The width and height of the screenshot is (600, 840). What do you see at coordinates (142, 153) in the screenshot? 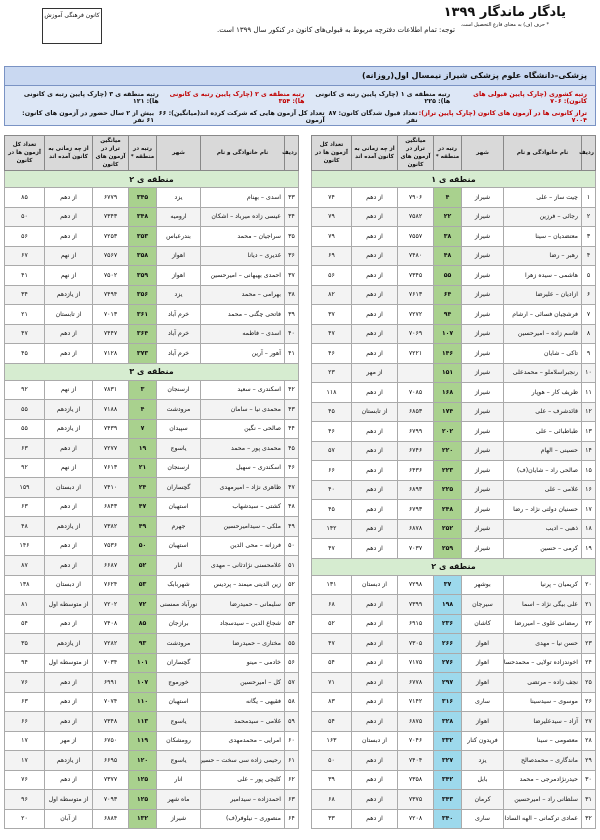
I see `column-header: رتبه در منطقه *` at bounding box center [142, 153].